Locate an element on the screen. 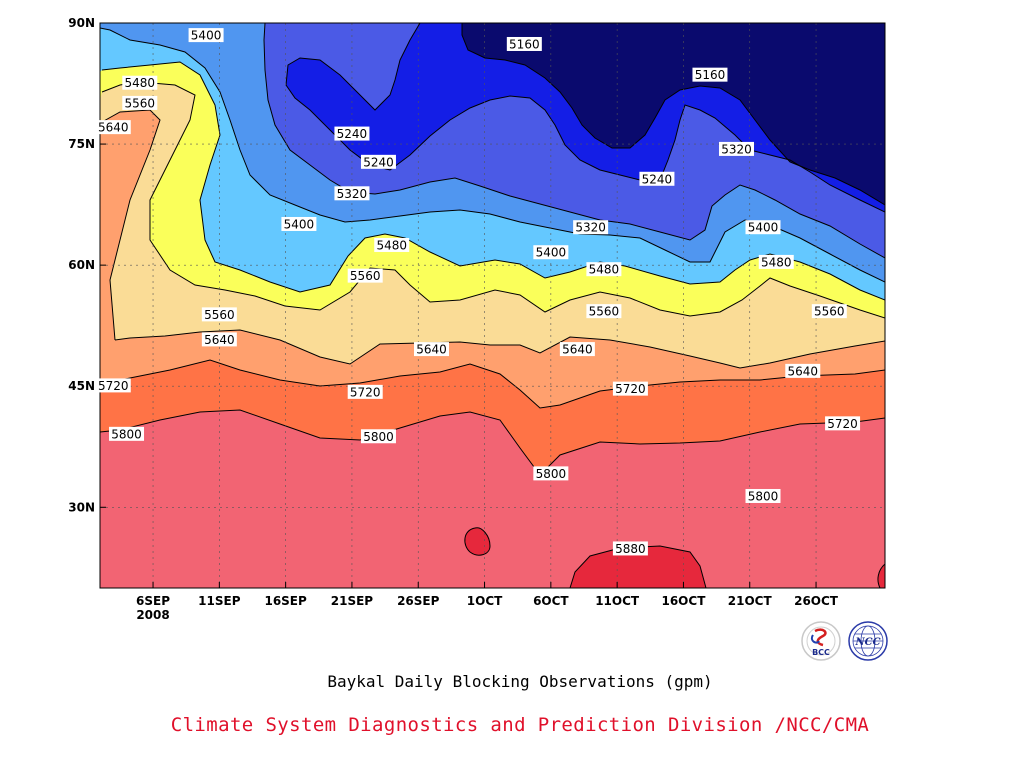 The height and width of the screenshot is (768, 1024). contour-label-5480: 5480 is located at coordinates (776, 261).